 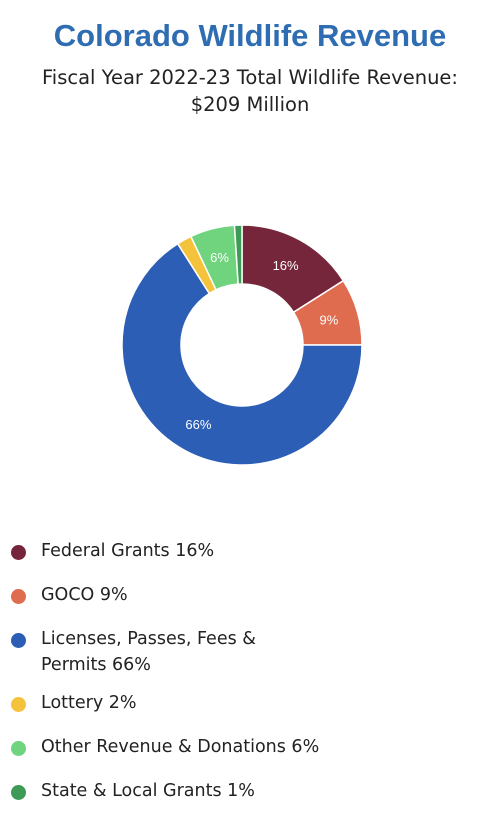 What do you see at coordinates (18, 596) in the screenshot?
I see `legend-swatch-goco` at bounding box center [18, 596].